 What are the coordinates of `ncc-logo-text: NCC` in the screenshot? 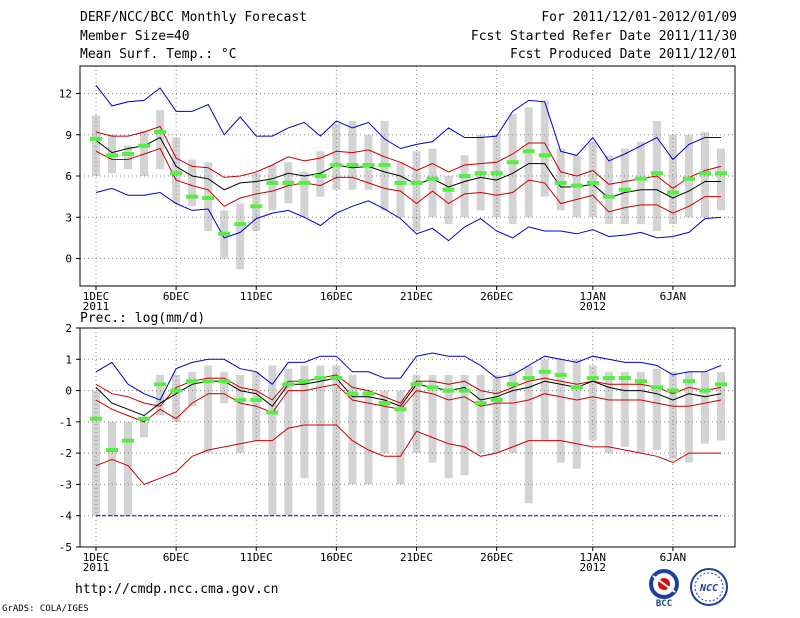 It's located at (708, 588).